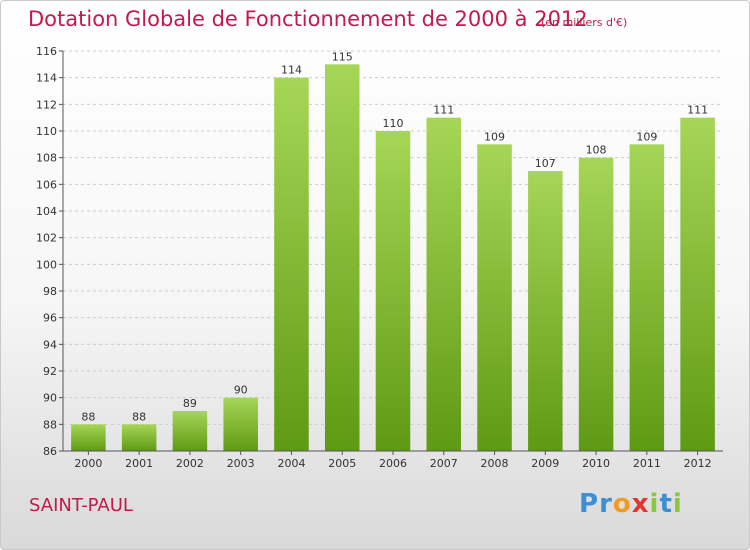 Image resolution: width=750 pixels, height=550 pixels. I want to click on y-tick-label: 96, so click(50, 318).